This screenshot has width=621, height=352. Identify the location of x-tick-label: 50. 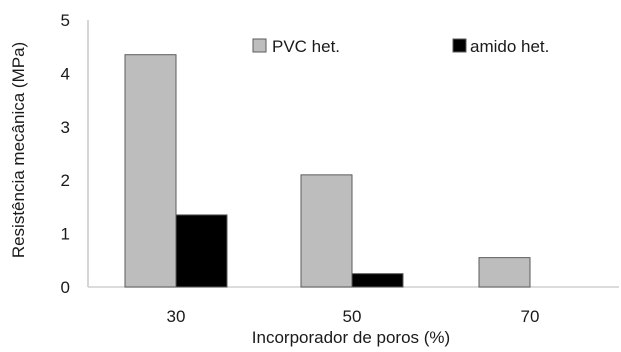
(352, 316).